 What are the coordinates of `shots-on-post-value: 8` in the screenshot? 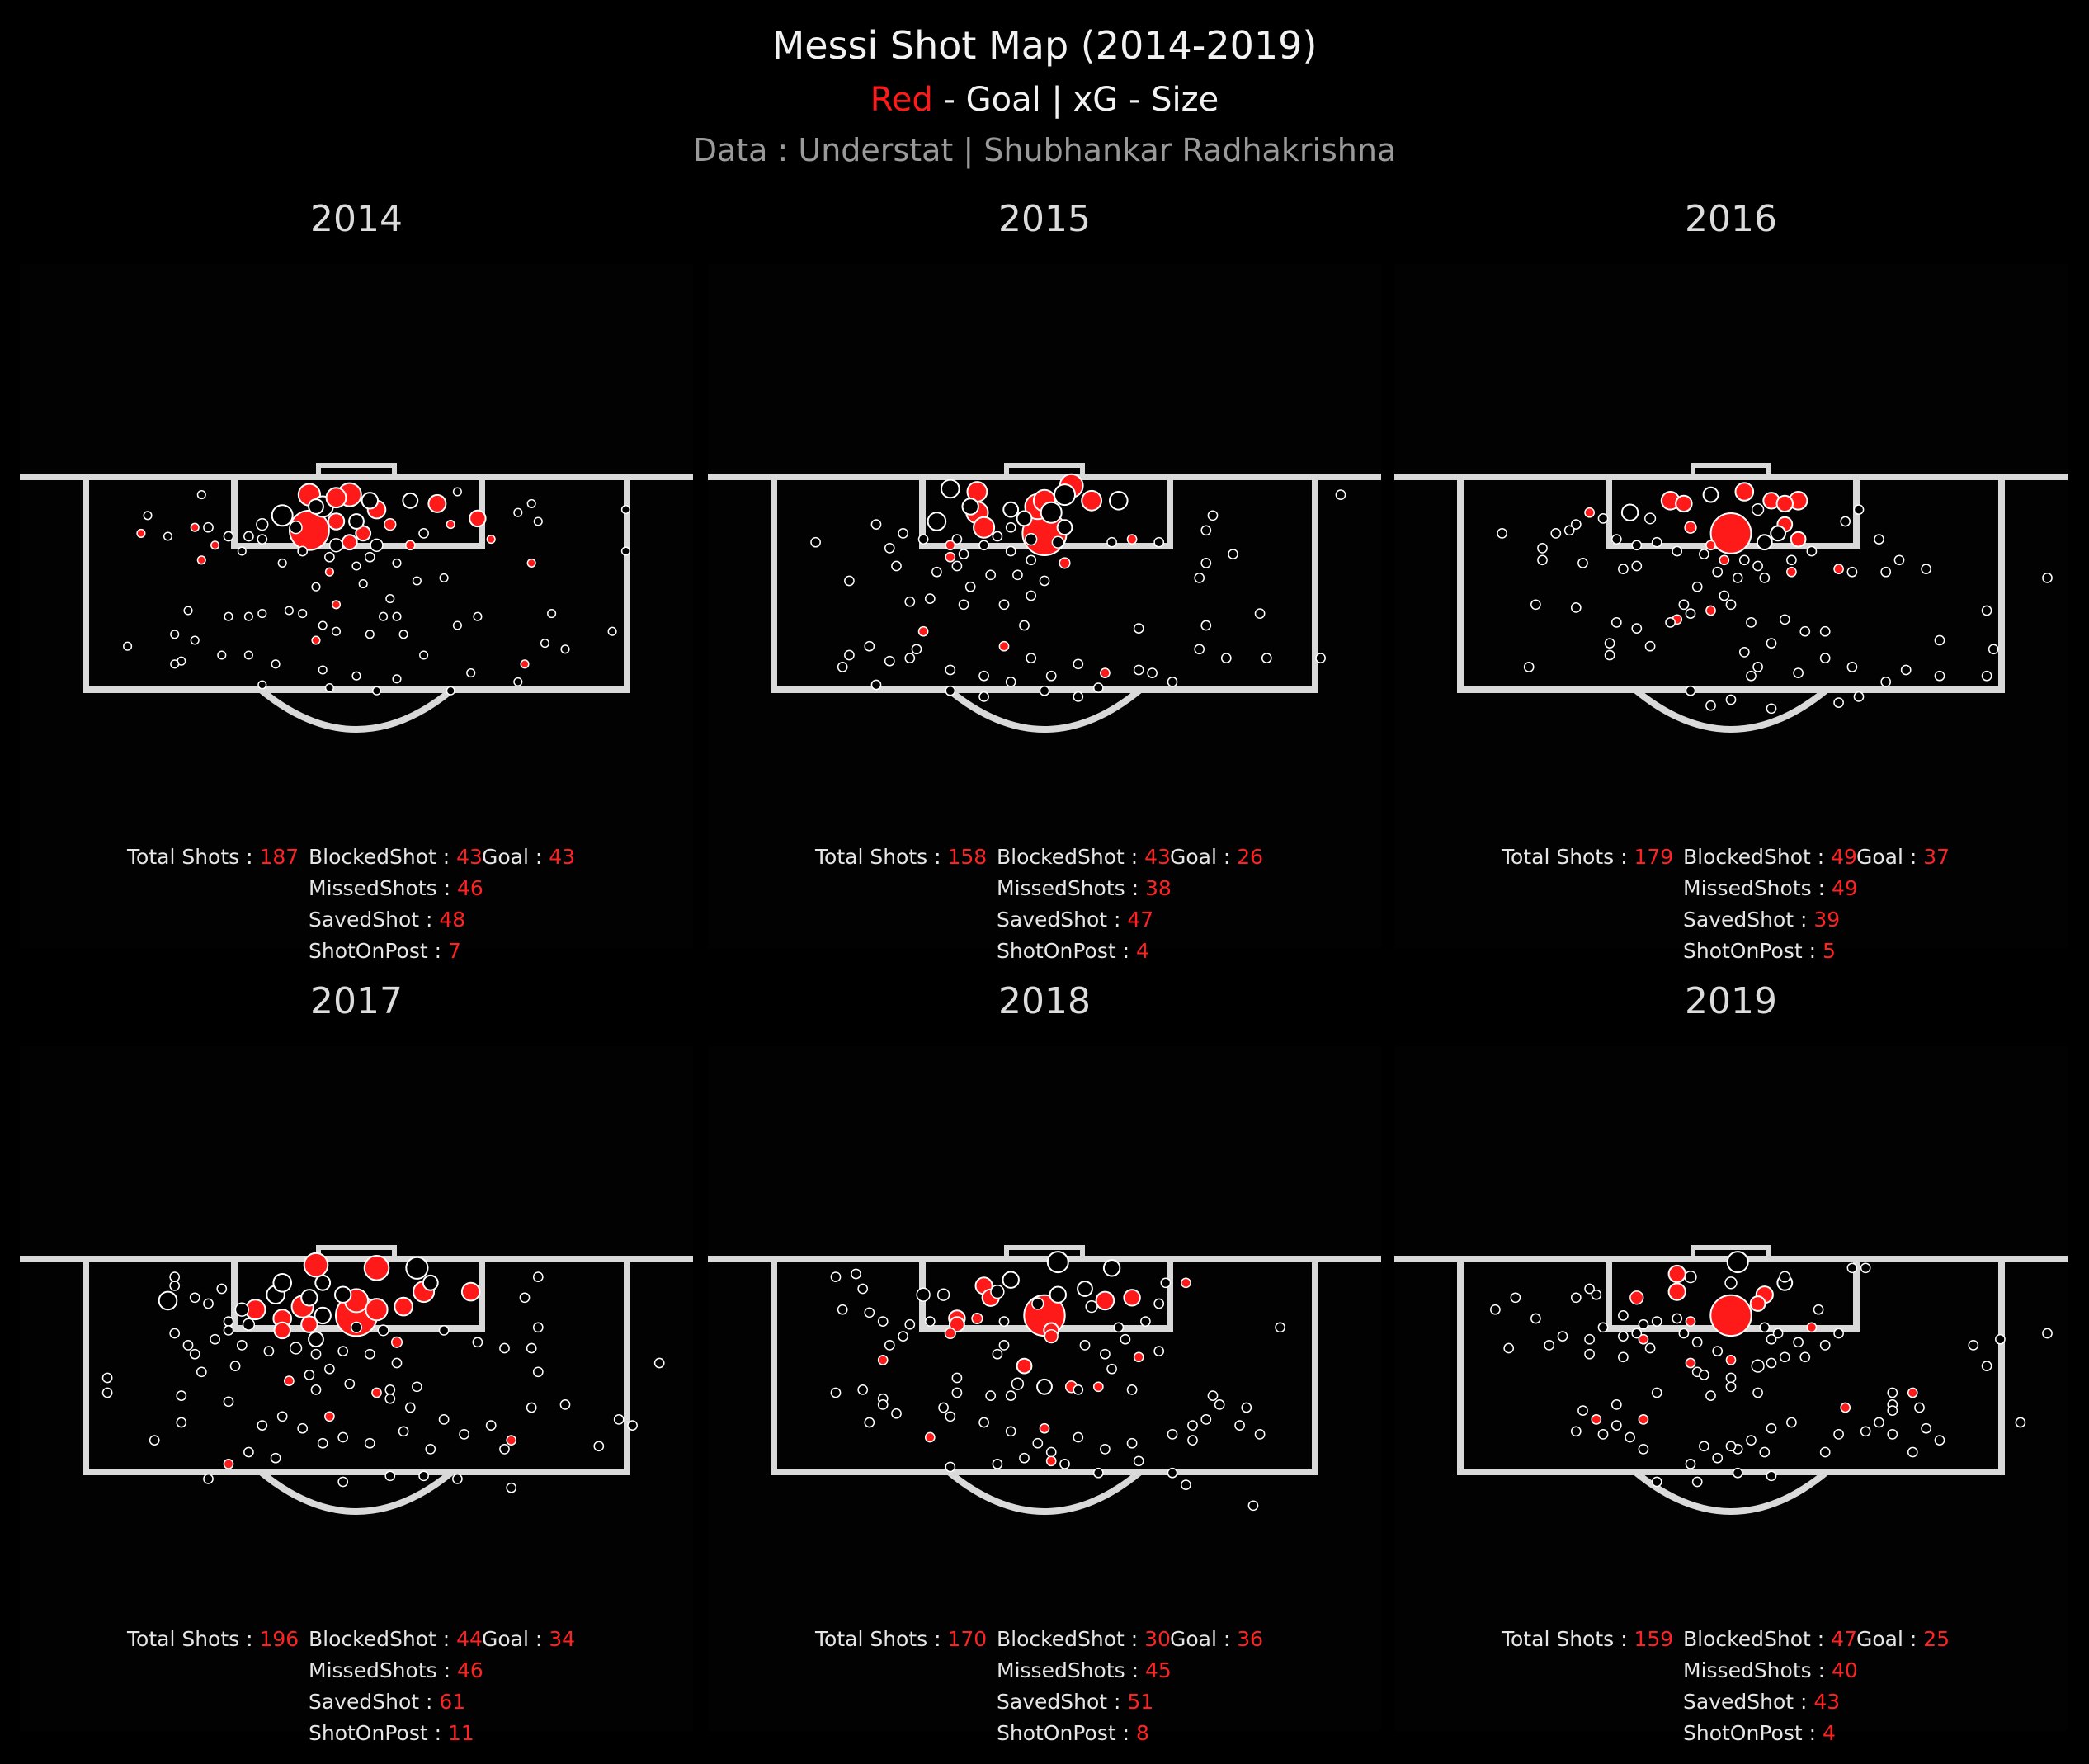 It's located at (1142, 1733).